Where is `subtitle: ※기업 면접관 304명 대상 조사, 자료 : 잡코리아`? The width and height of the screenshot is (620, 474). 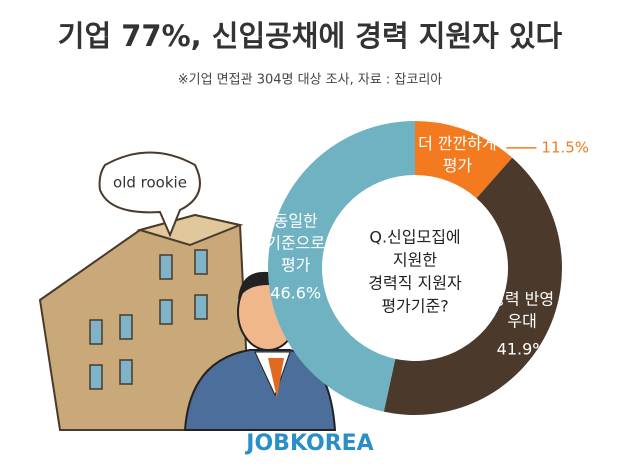 subtitle: ※기업 면접관 304명 대상 조사, 자료 : 잡코리아 is located at coordinates (310, 80).